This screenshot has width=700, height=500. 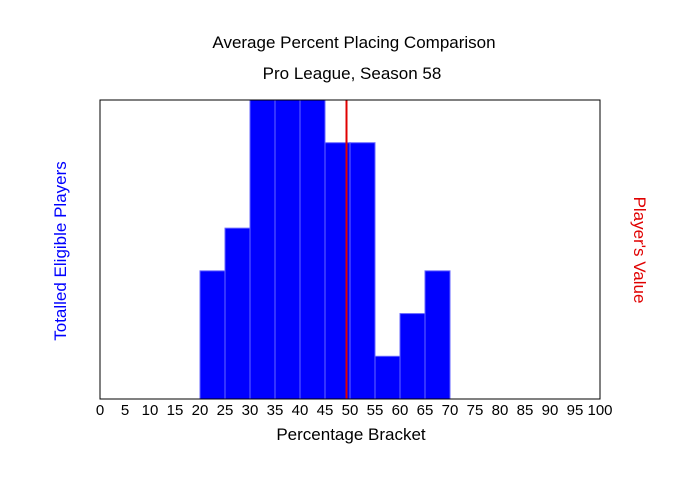 I want to click on x-tick-label: 15, so click(x=175, y=410).